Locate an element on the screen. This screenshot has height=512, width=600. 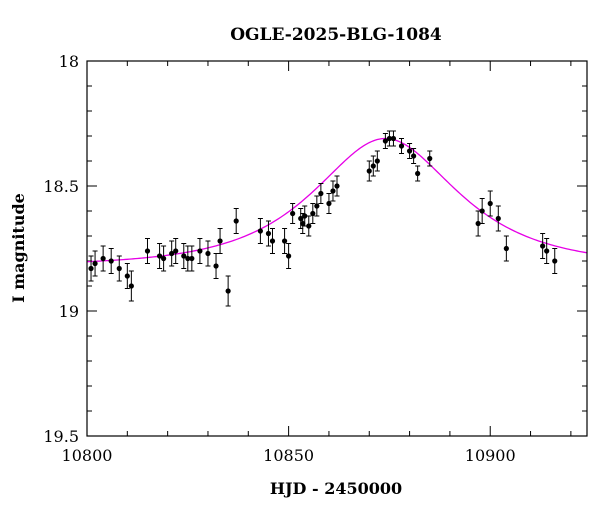
x-tick-label: 10800 is located at coordinates (87, 455).